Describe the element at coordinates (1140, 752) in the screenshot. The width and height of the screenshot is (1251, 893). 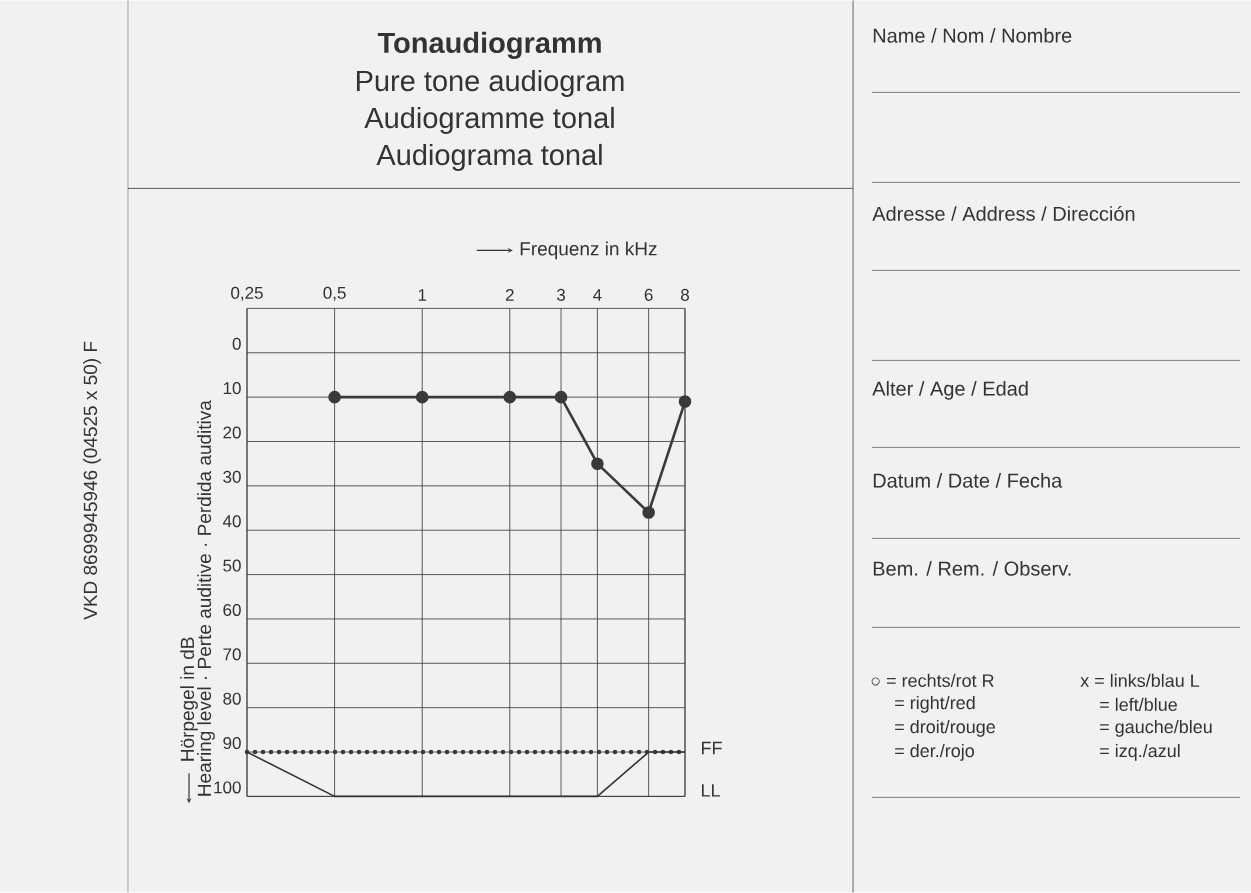
I see `text: = izq./azul` at that location.